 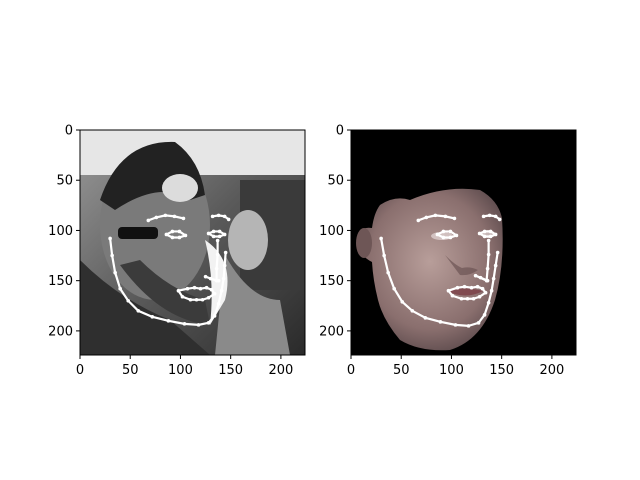 I want to click on left-x-tick-label: 50, so click(x=130, y=370).